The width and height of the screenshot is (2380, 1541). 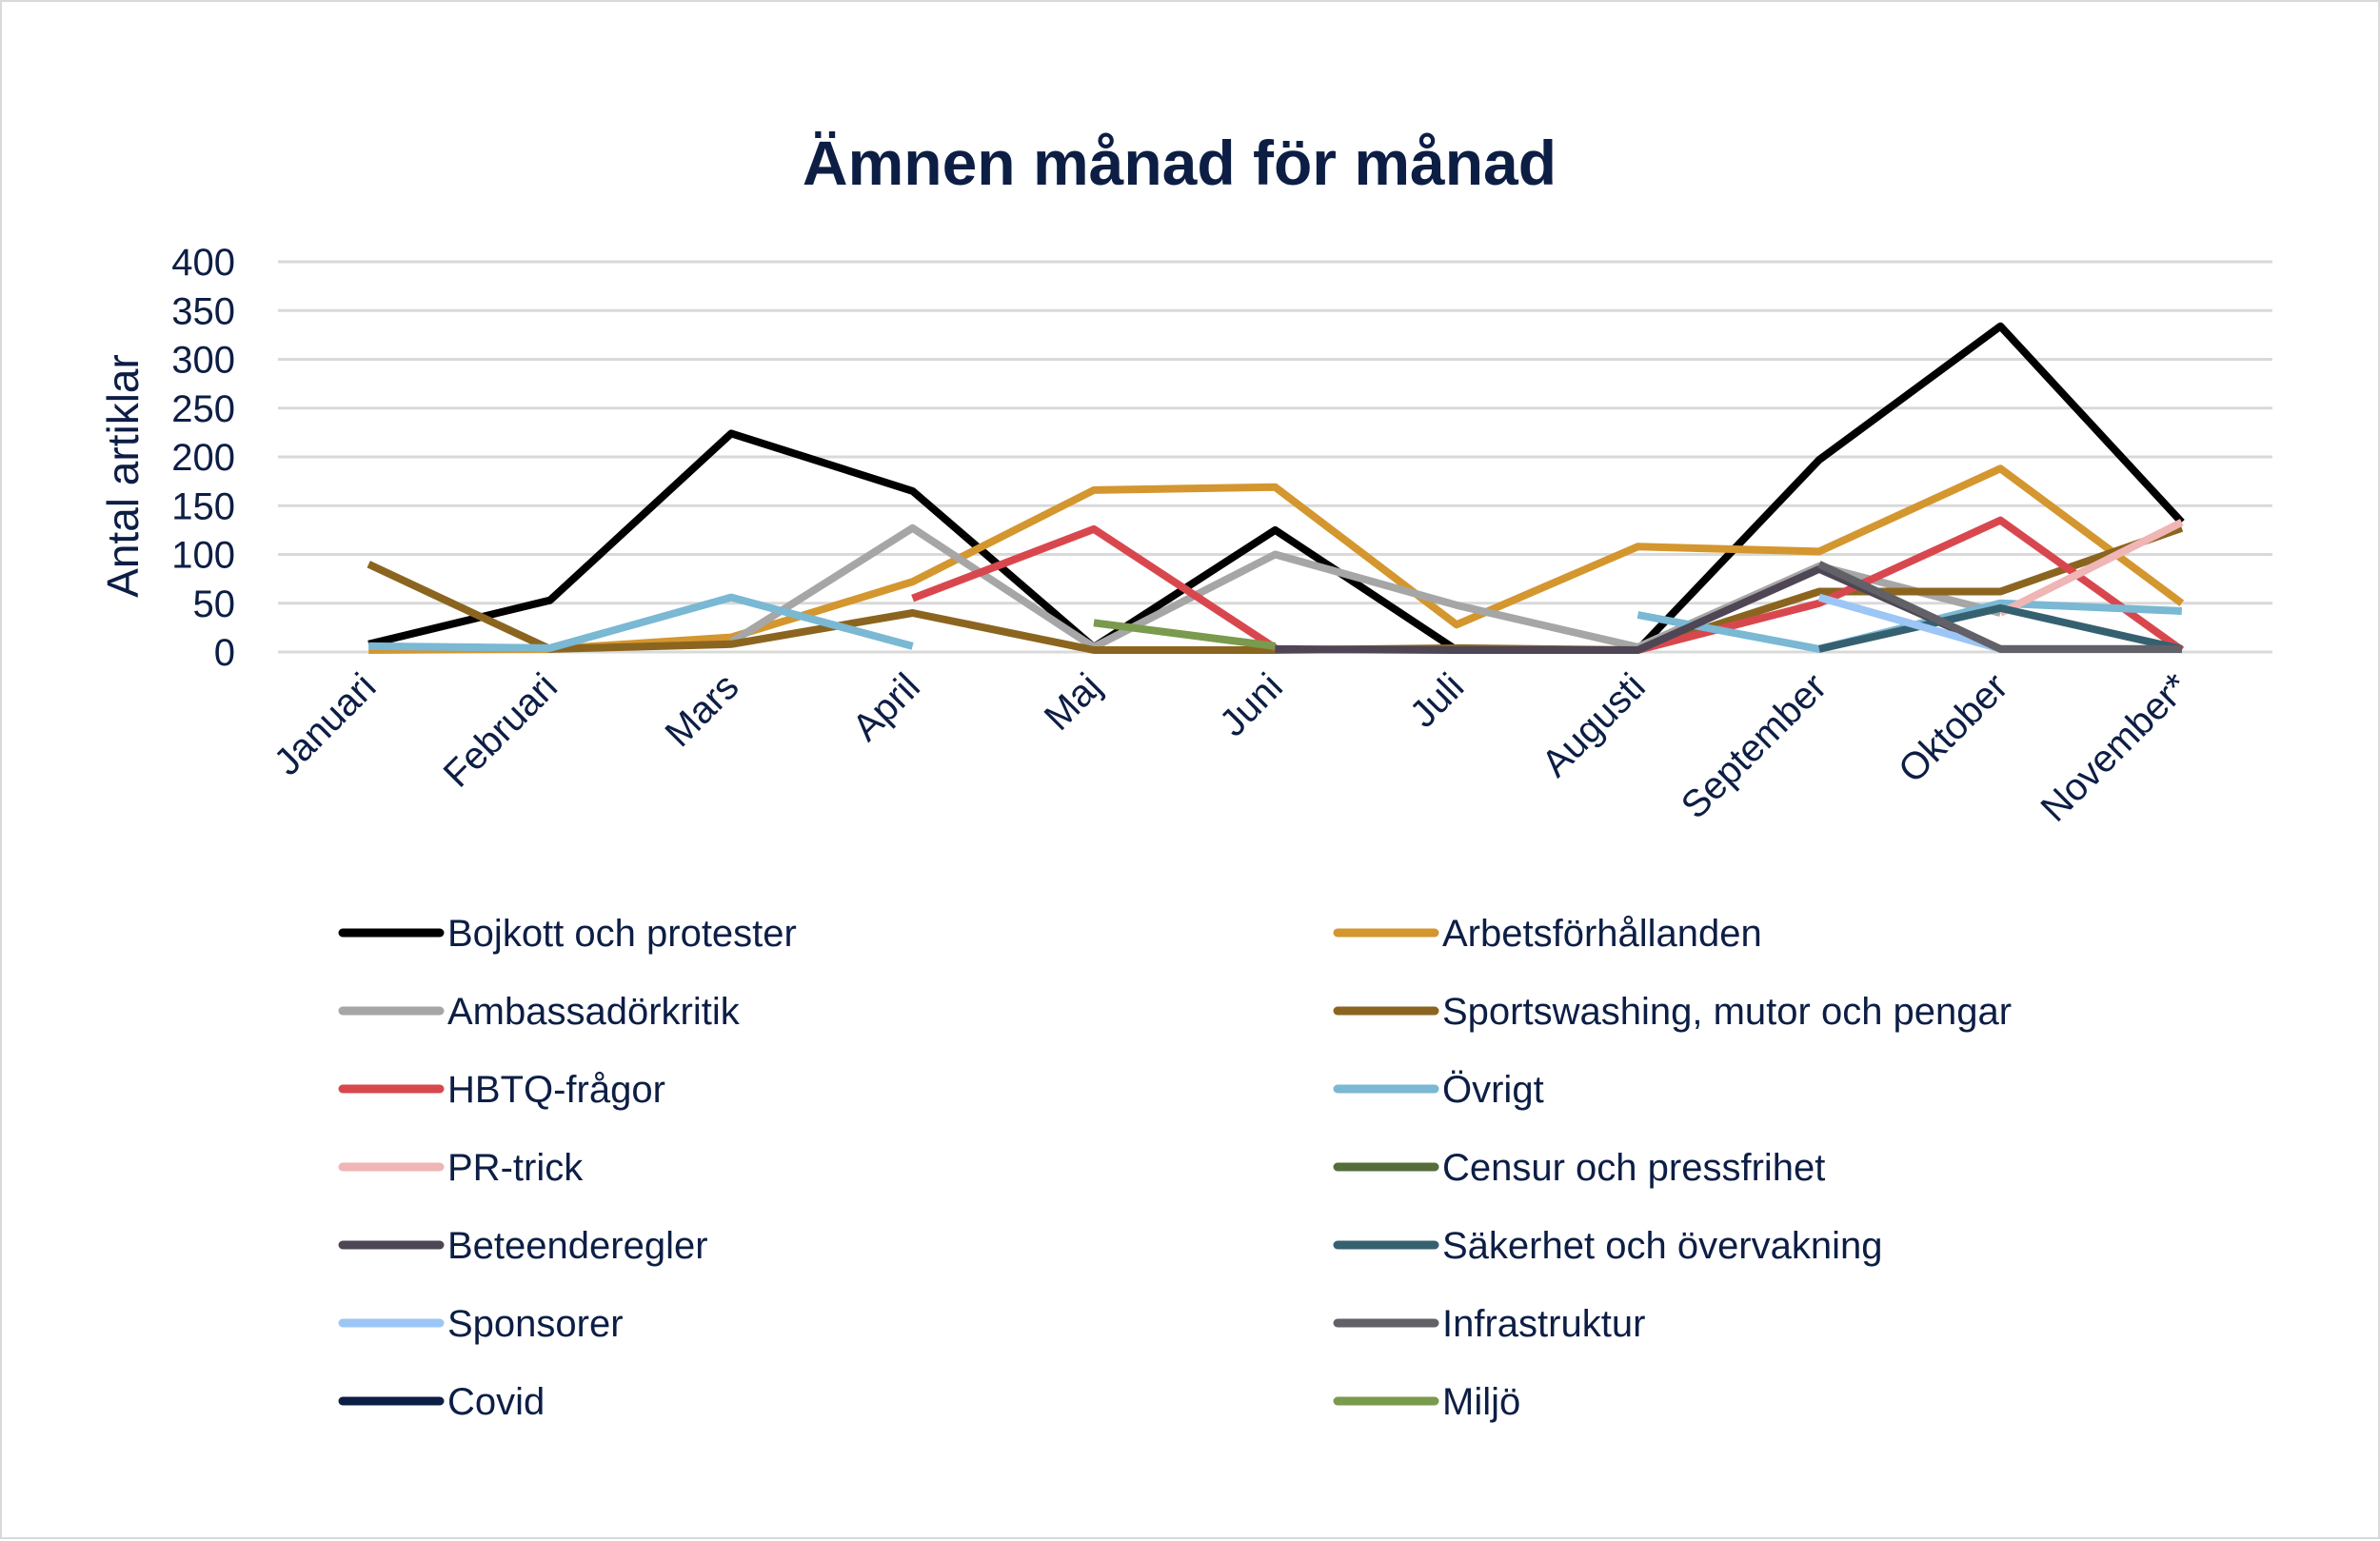 I want to click on y-tick-label: 350, so click(x=203, y=311).